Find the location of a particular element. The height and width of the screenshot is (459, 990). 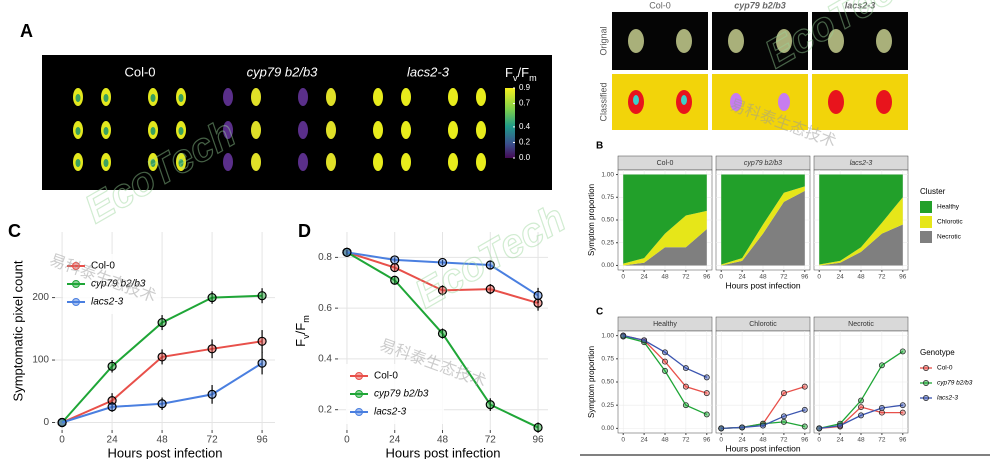

facet-title: lacs2-3 is located at coordinates (861, 163).